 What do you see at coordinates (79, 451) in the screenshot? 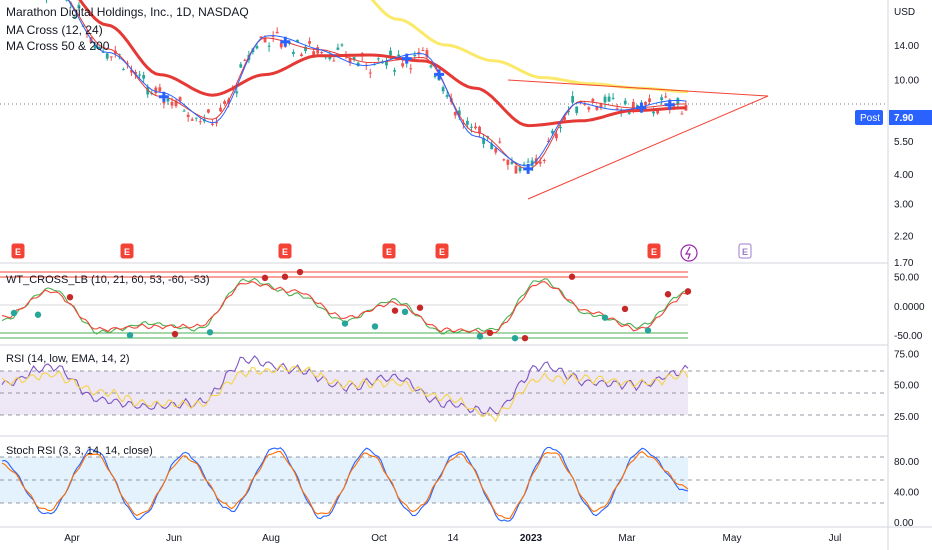
I see `stoch-panel-label: Stoch RSI (3, 3, 14, 14, close)` at bounding box center [79, 451].